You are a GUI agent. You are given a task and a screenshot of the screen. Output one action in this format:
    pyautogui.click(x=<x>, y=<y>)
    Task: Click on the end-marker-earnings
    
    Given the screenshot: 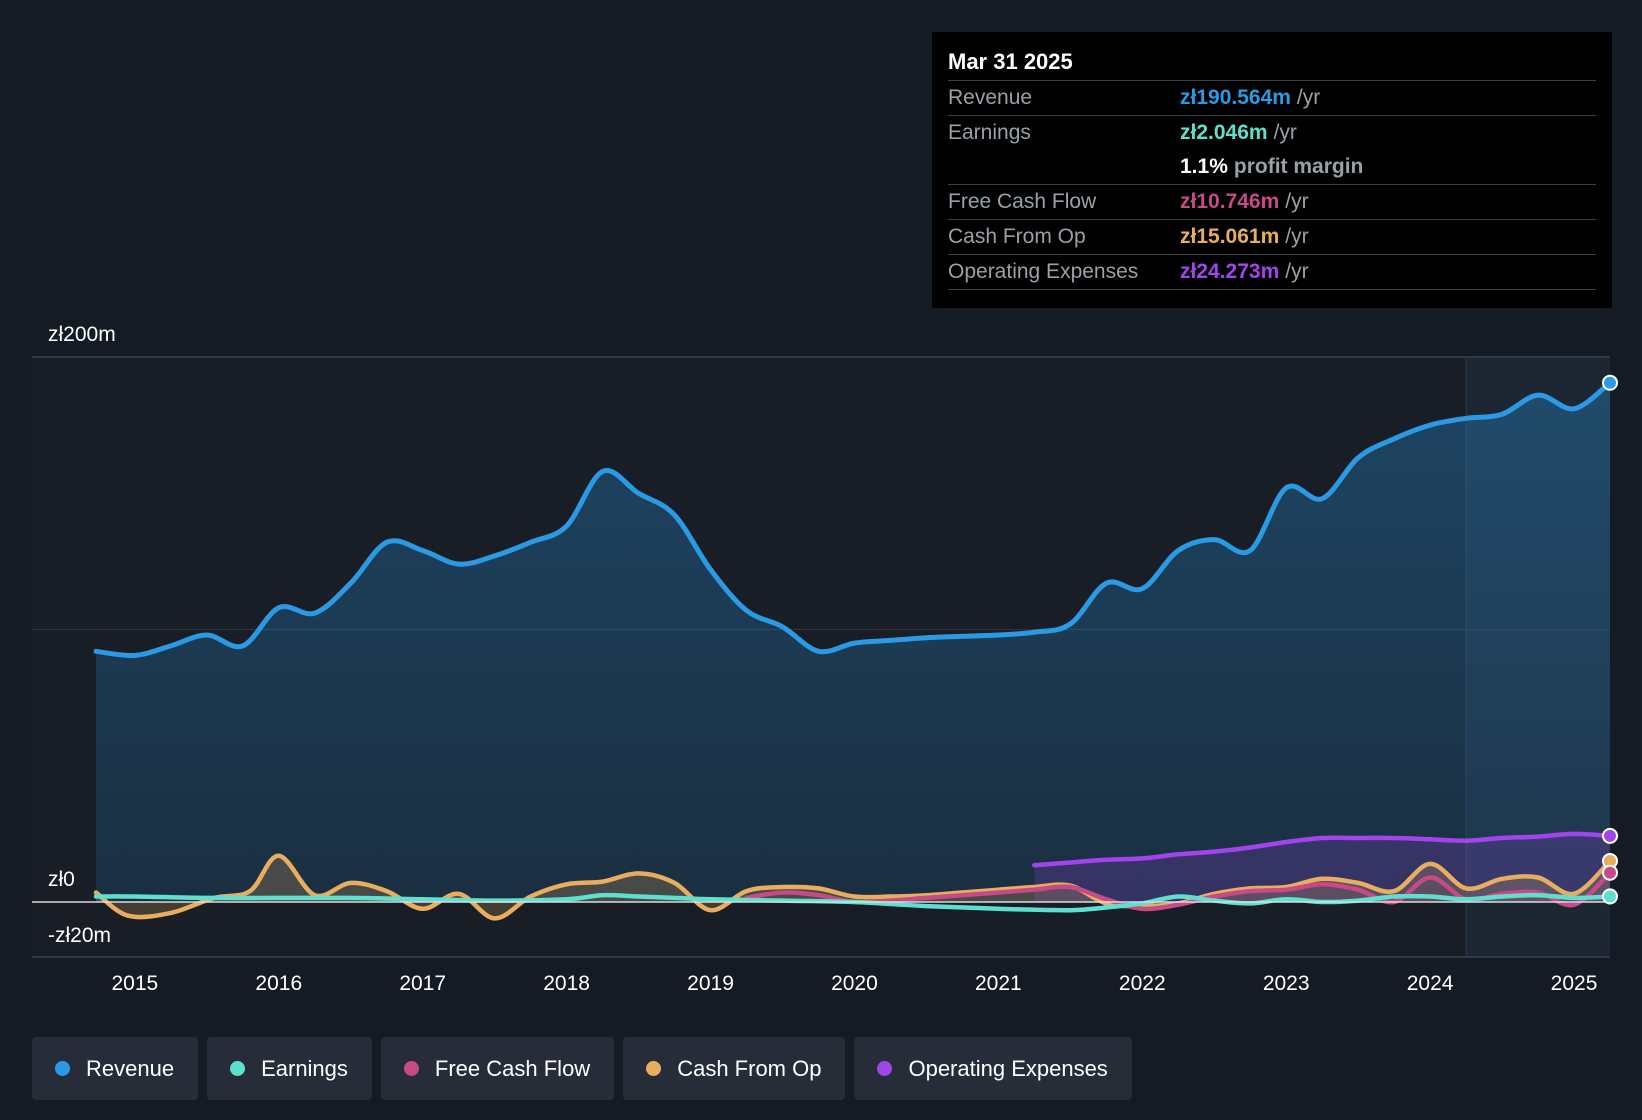 What is the action you would take?
    pyautogui.click(x=1610, y=896)
    